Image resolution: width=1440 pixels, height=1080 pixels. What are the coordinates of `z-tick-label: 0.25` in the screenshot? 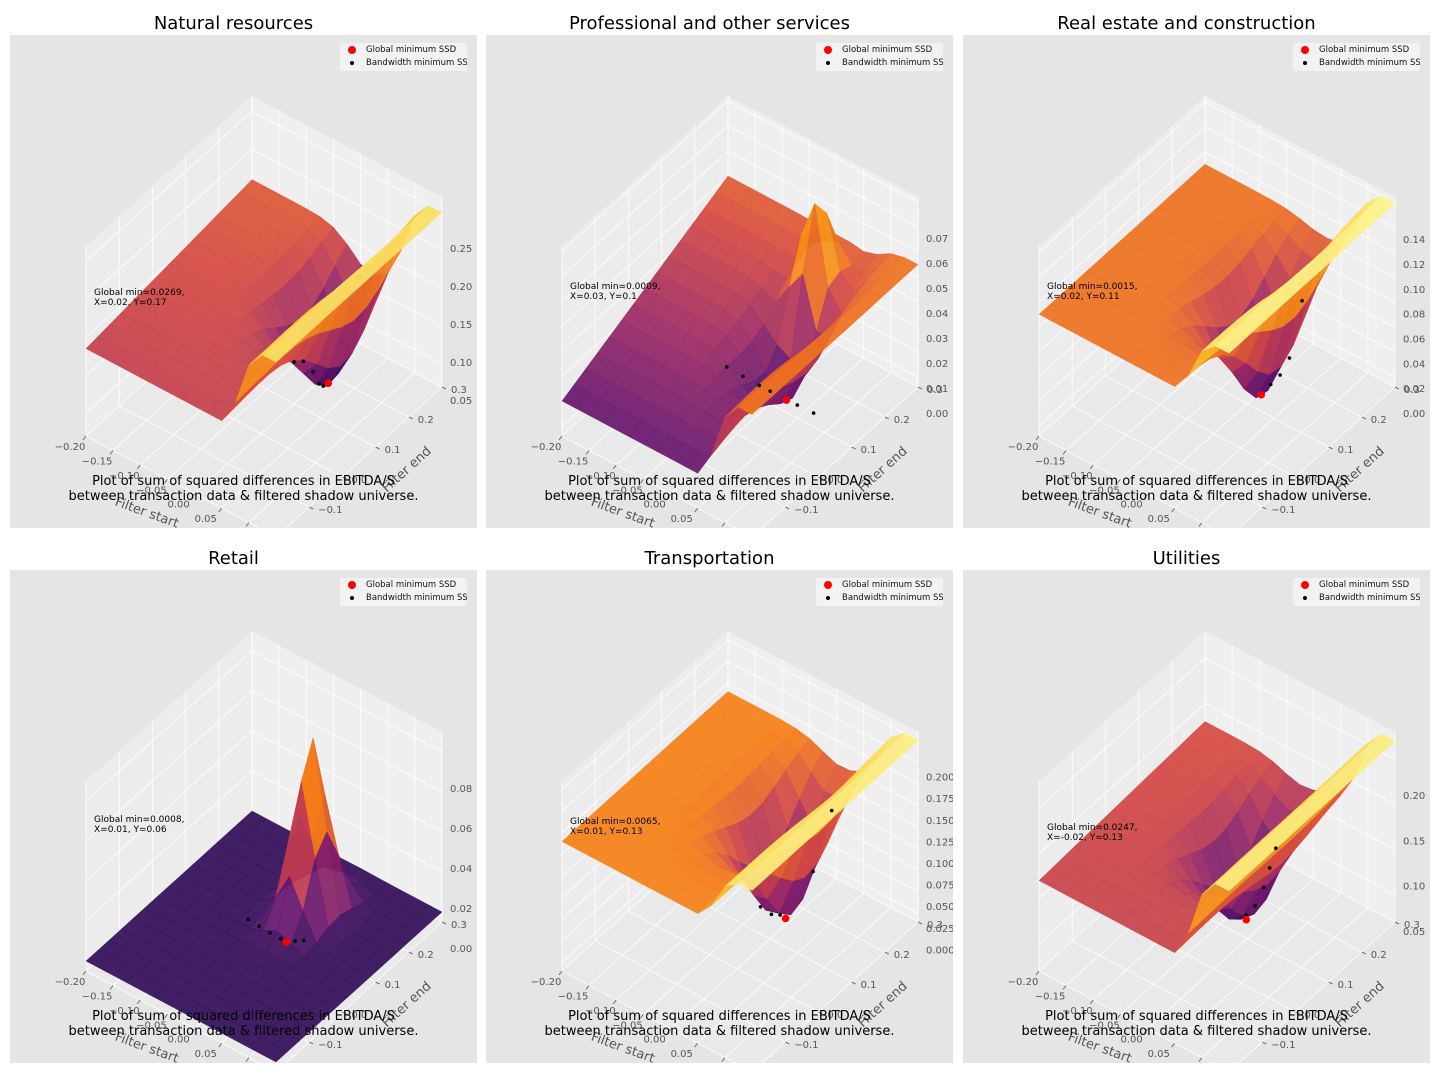 It's located at (461, 249).